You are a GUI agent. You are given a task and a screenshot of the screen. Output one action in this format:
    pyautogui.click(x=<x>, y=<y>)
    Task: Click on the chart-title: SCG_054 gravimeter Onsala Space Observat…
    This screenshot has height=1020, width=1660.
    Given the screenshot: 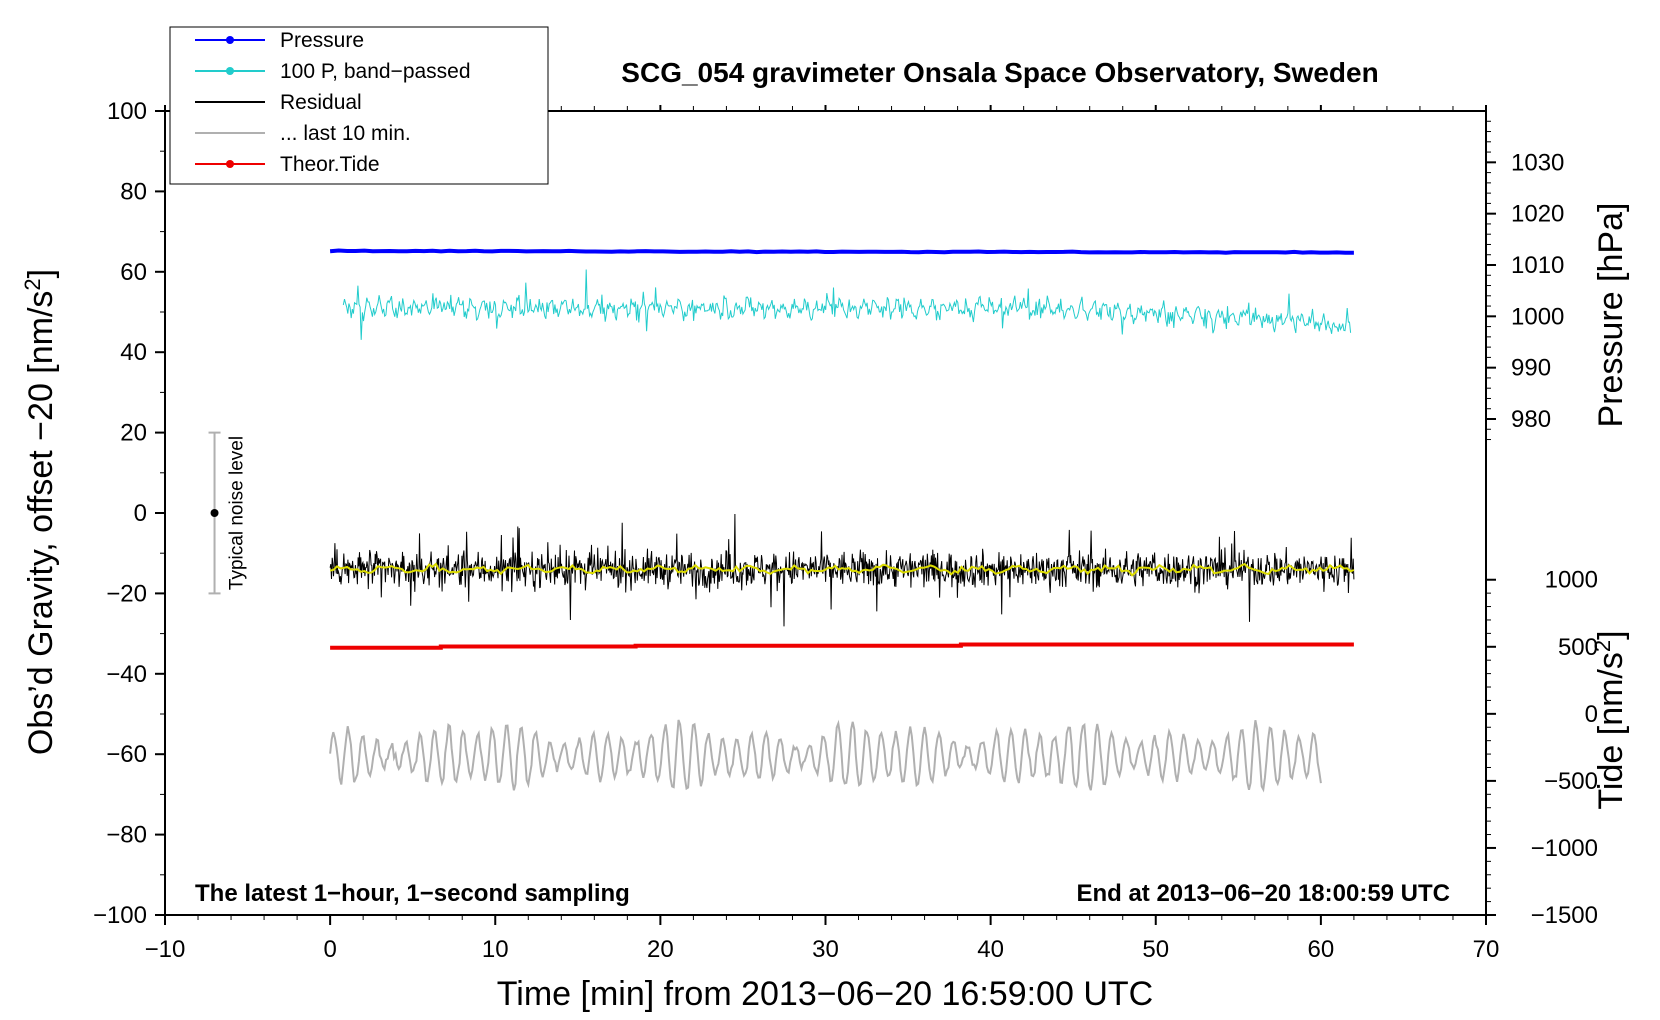 What is the action you would take?
    pyautogui.click(x=999, y=72)
    